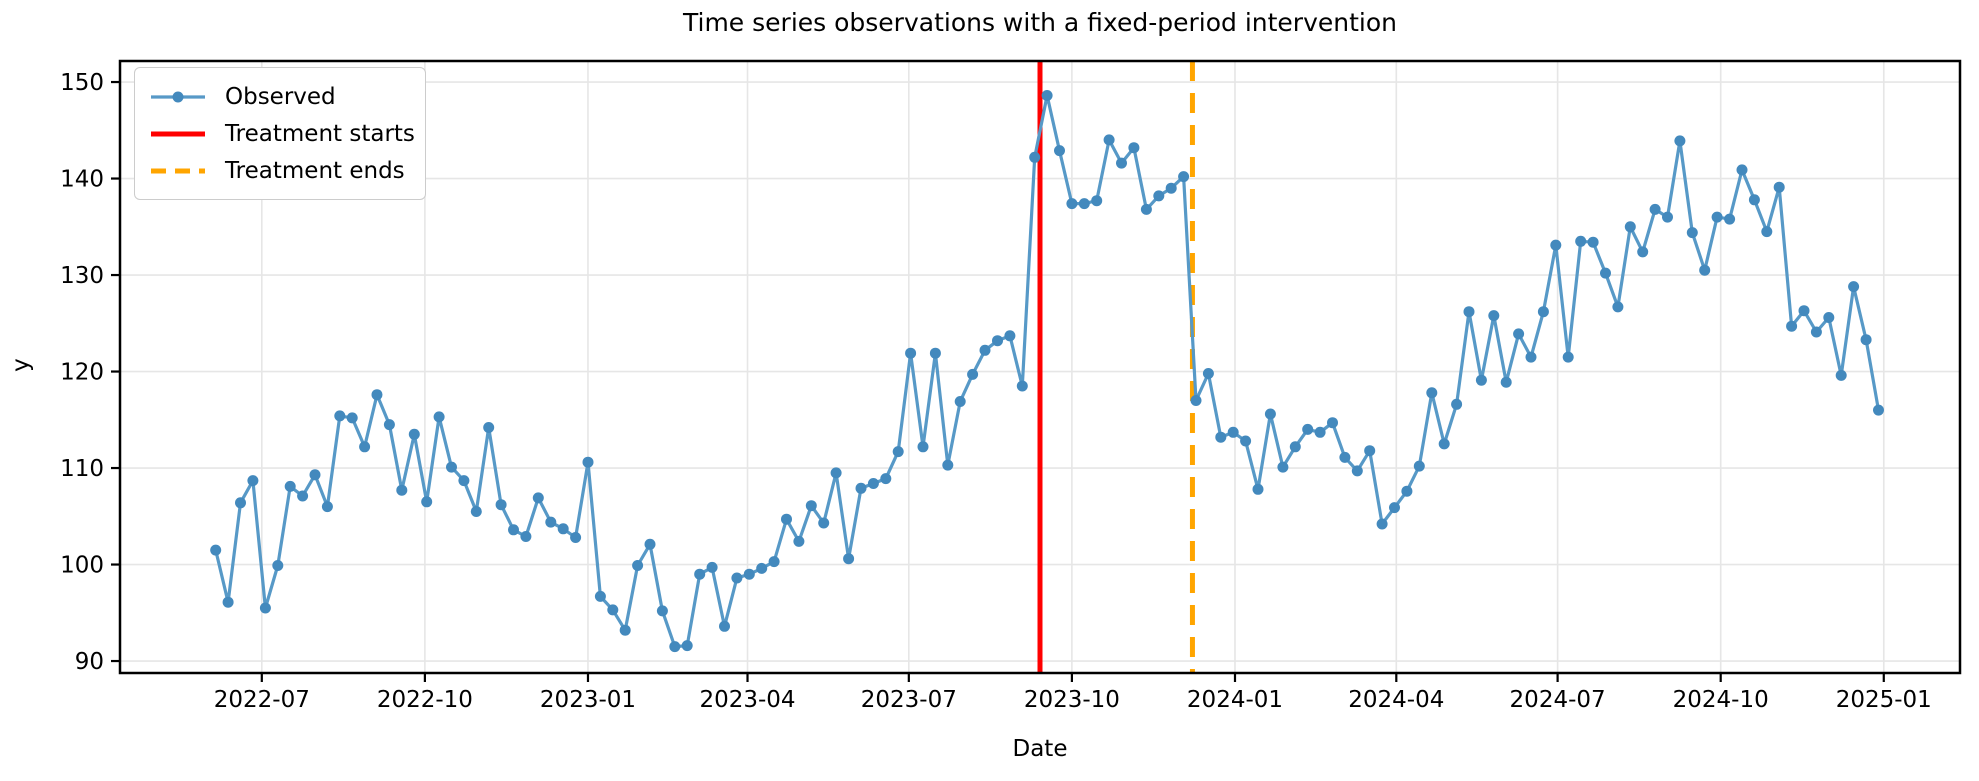 This screenshot has height=781, width=1979. Describe the element at coordinates (425, 700) in the screenshot. I see `x-tick-label: 2022-10` at that location.